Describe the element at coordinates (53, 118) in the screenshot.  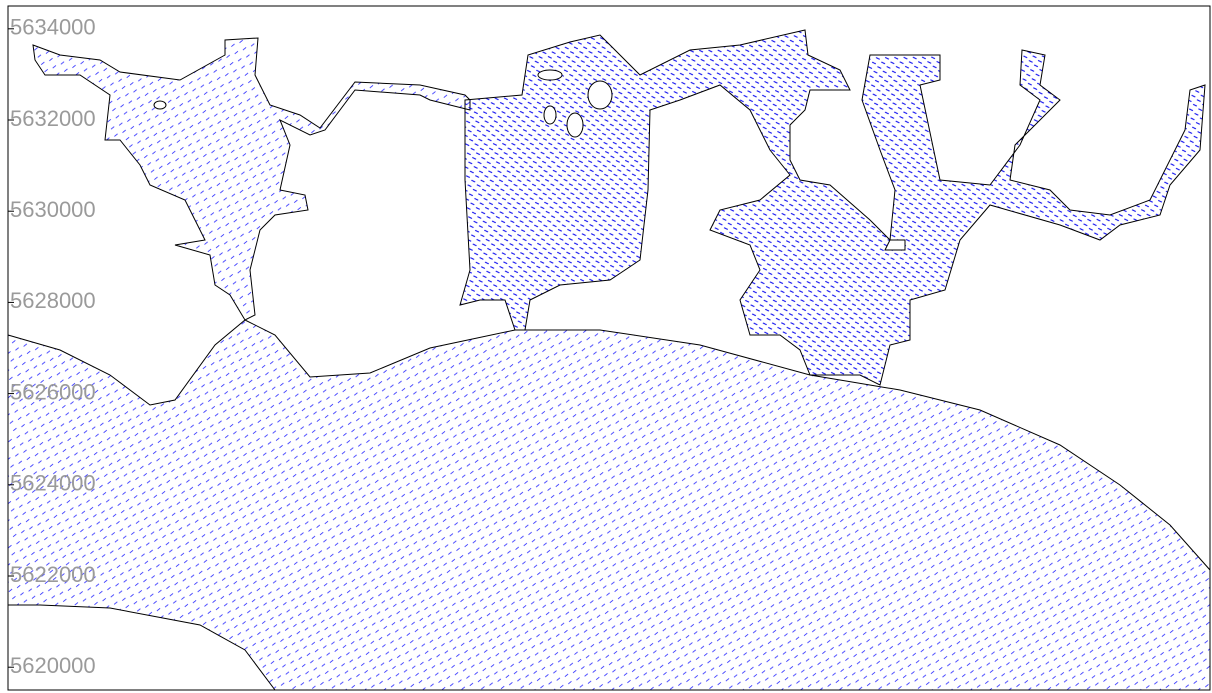
I see `y-tick-label: 5632000` at that location.